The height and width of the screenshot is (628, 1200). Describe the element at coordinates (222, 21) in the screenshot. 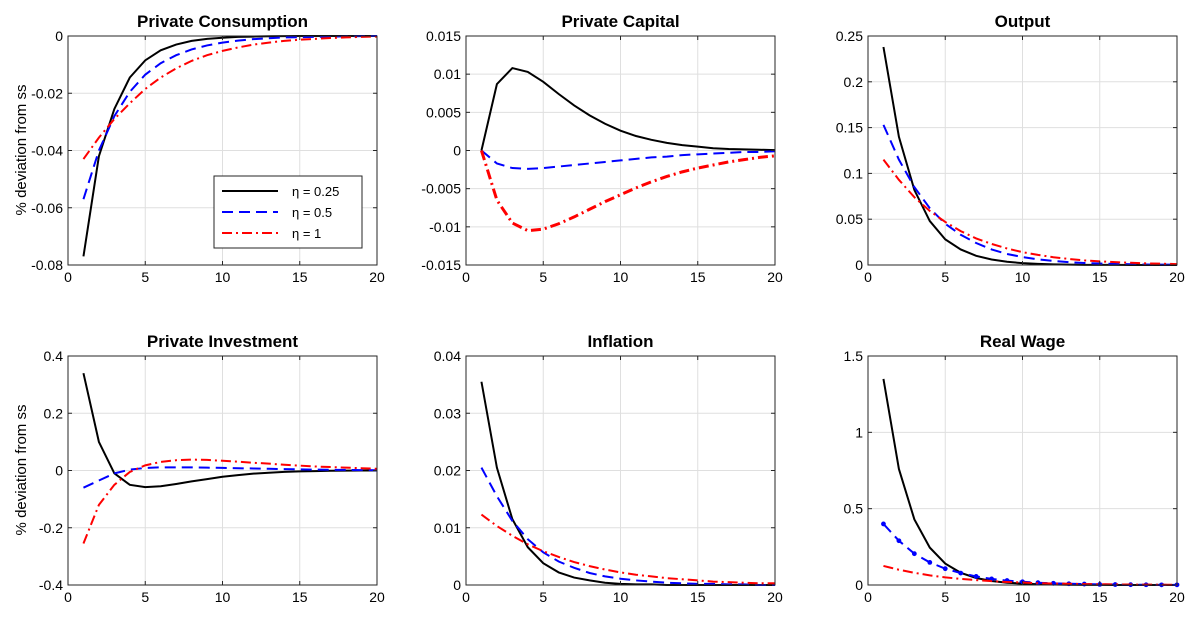

I see `subplot-title: Private Consumption` at that location.